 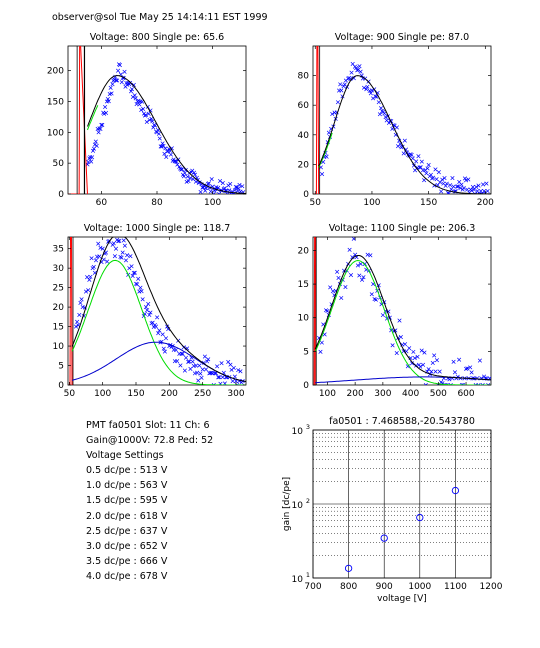 What do you see at coordinates (127, 501) in the screenshot?
I see `voltage-setting-3: 1.5 dc/pe : 595 V` at bounding box center [127, 501].